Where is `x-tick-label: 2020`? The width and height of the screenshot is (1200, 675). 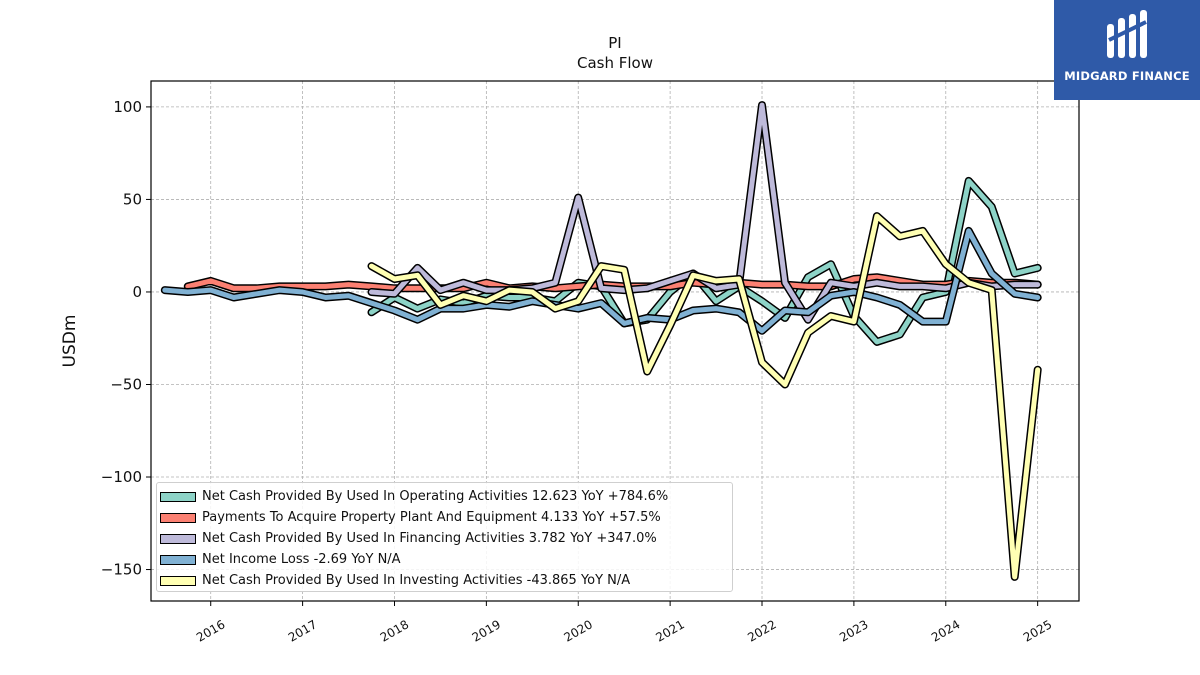 x-tick-label: 2020 is located at coordinates (578, 630).